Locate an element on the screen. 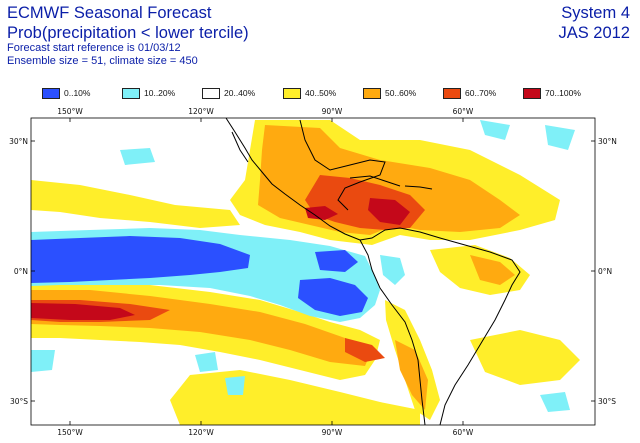  hispaniola is located at coordinates (418, 187).